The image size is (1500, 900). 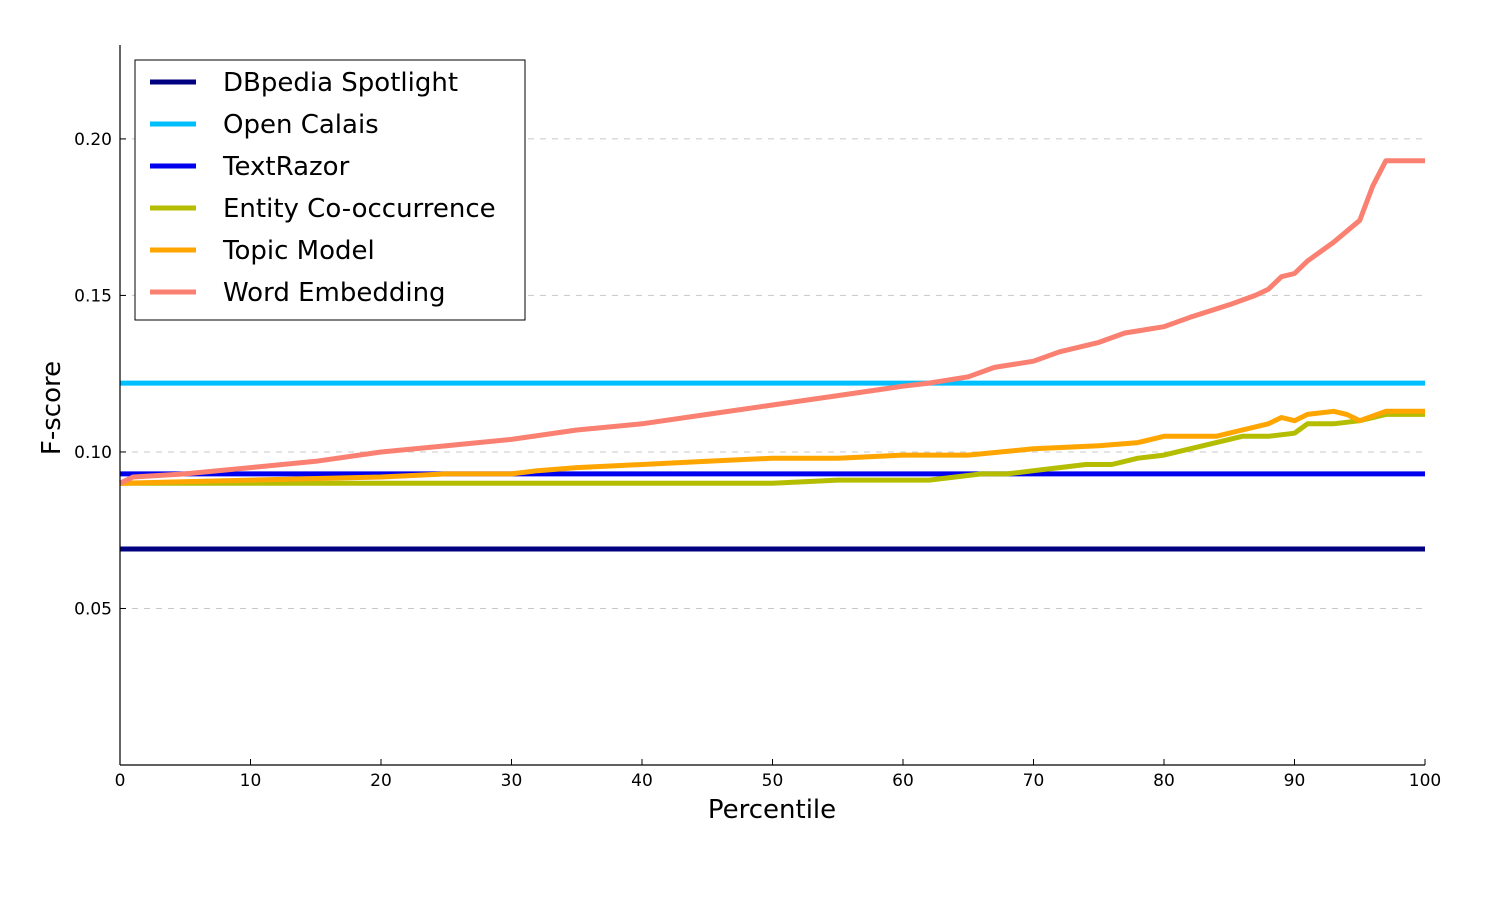 I want to click on legend-box, so click(x=330, y=190).